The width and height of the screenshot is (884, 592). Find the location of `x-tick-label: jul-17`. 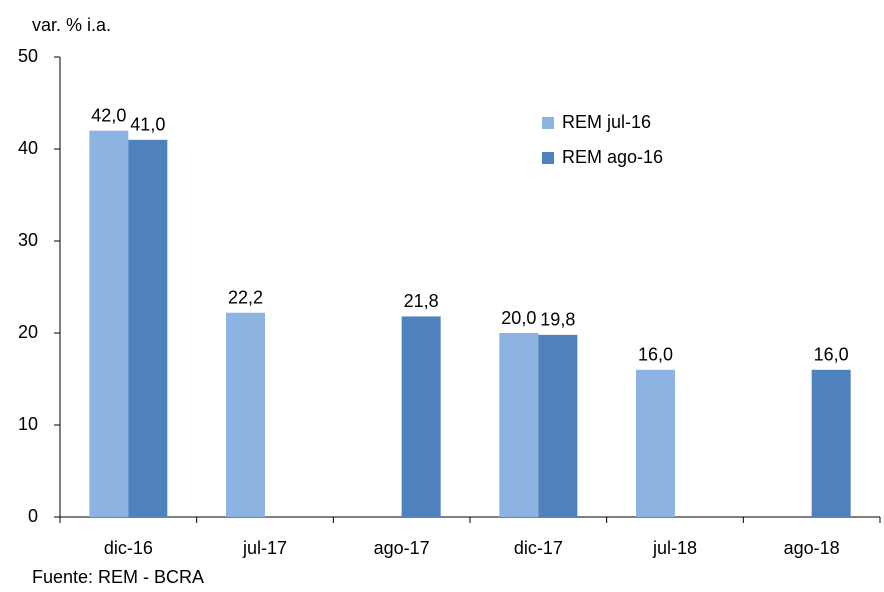

x-tick-label: jul-17 is located at coordinates (264, 548).